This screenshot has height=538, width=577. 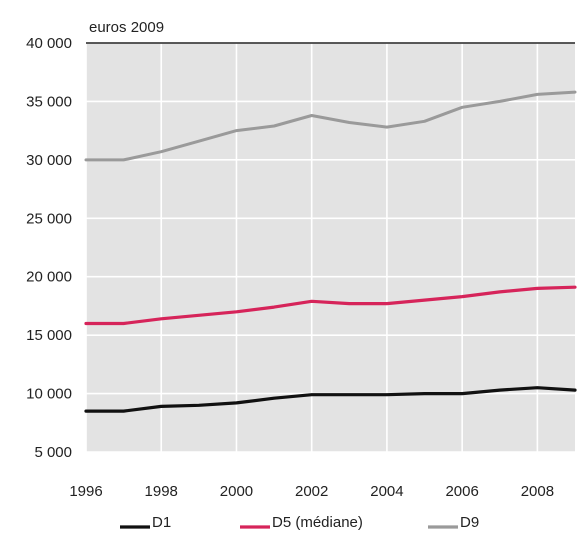 I want to click on x-tick-label: 2008, so click(x=537, y=491).